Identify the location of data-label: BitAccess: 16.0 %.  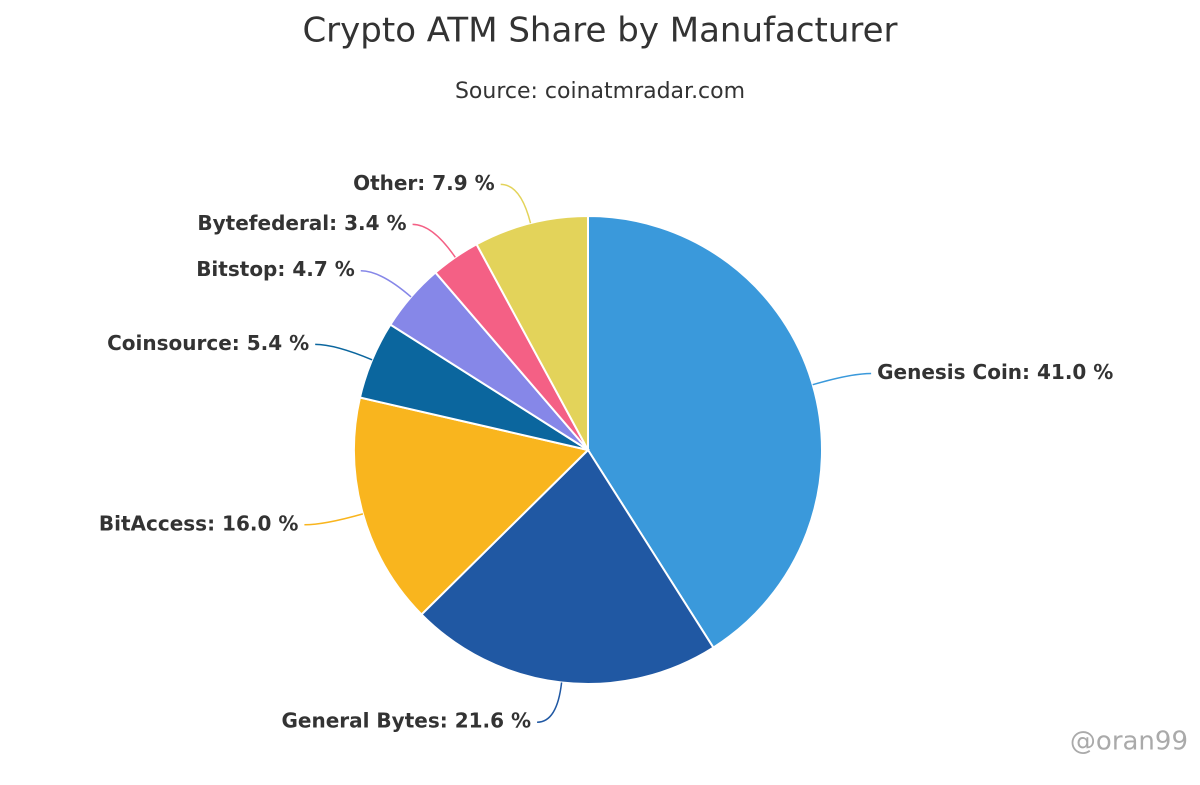
(199, 523).